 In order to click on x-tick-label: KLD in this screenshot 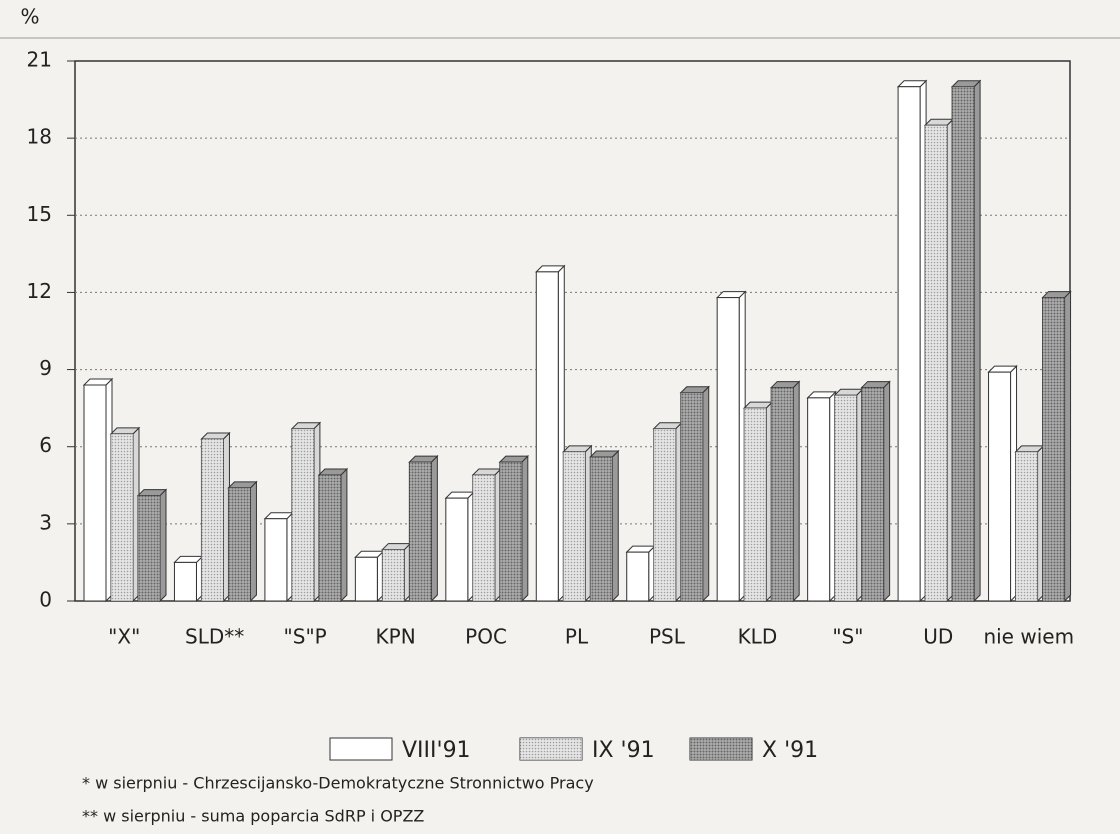, I will do `click(758, 637)`.